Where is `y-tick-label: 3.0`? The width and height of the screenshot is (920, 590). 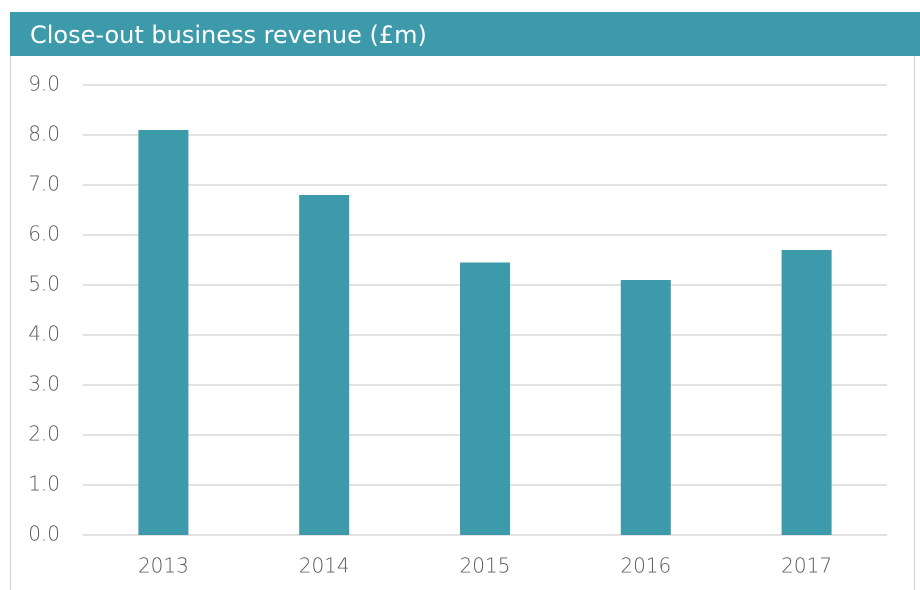 y-tick-label: 3.0 is located at coordinates (44, 384).